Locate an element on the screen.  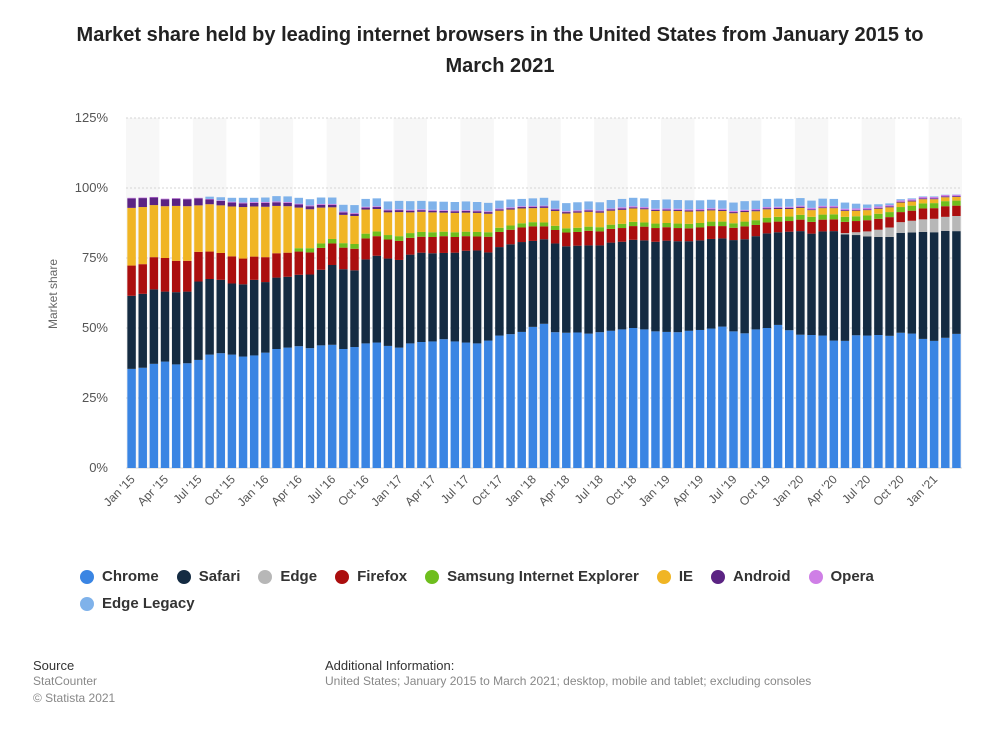
legend-item: Android is located at coordinates (751, 576).